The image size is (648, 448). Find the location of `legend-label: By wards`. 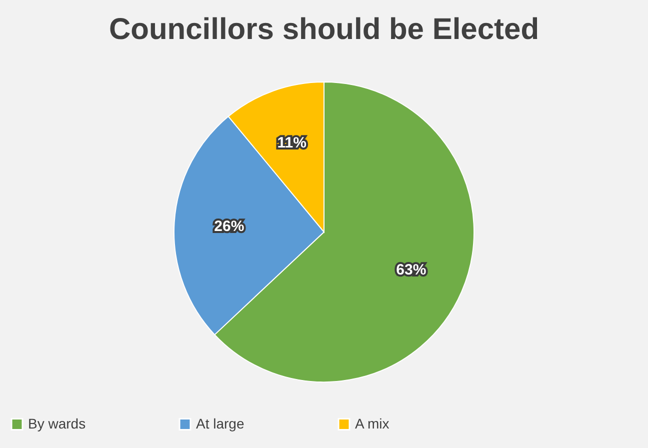

legend-label: By wards is located at coordinates (57, 423).